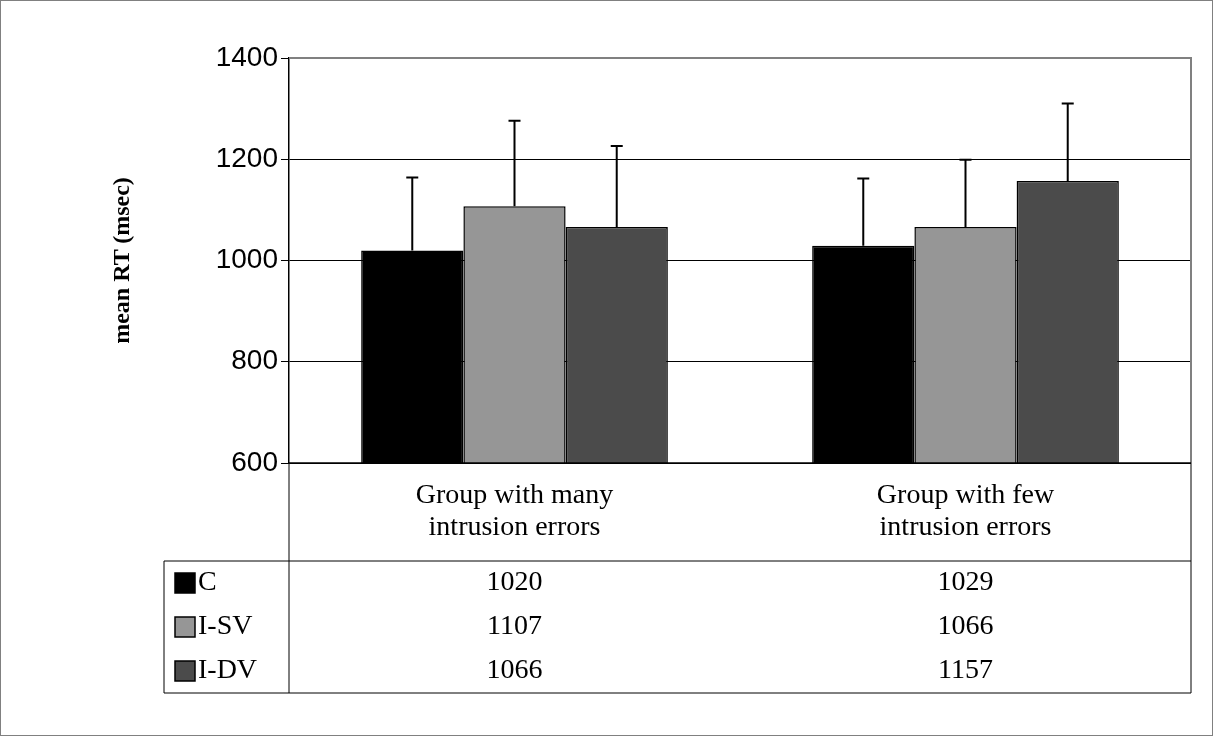 This screenshot has width=1213, height=736. I want to click on x-tick-label: Group with few intrusion errors, so click(965, 510).